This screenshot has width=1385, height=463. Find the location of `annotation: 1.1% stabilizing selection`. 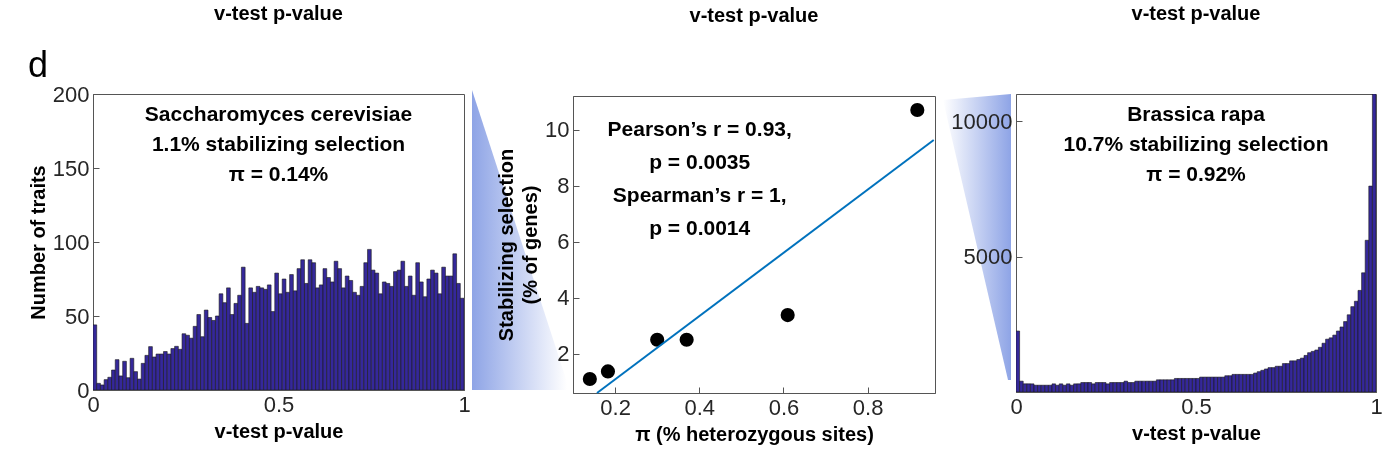

annotation: 1.1% stabilizing selection is located at coordinates (278, 143).